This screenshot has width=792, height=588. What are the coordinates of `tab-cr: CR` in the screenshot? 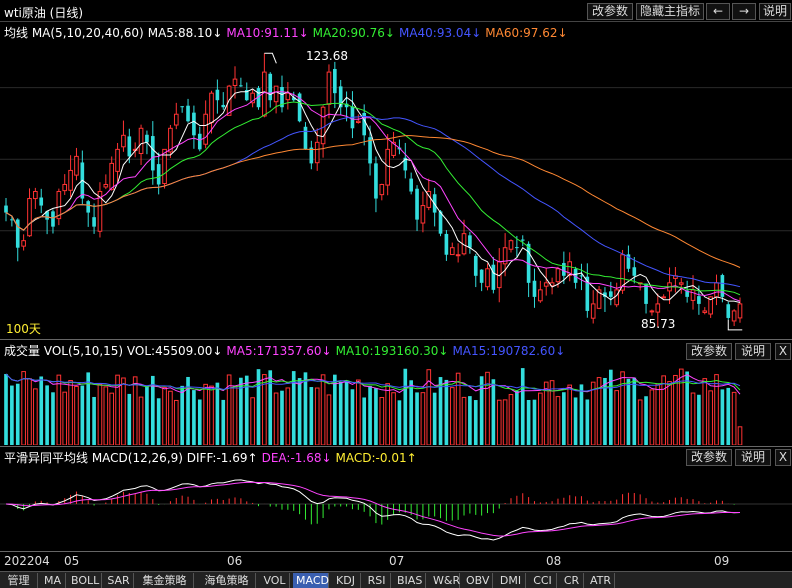 It's located at (572, 580).